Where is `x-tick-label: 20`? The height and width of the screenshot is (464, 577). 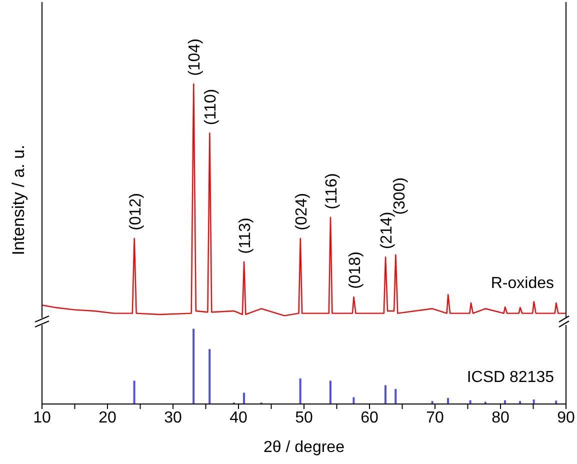 x-tick-label: 20 is located at coordinates (107, 417).